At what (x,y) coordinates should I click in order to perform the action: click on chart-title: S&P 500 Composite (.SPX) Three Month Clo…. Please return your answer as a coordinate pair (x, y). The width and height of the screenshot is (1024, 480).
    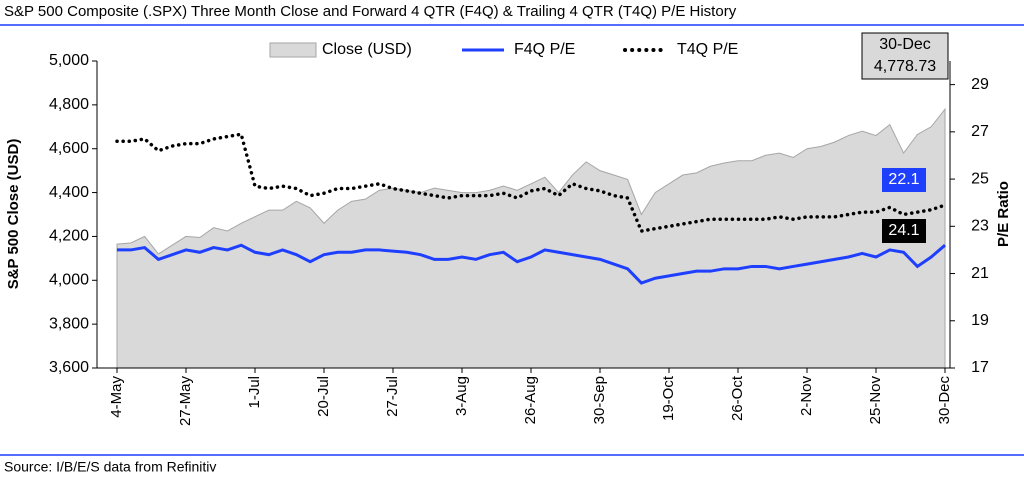
    Looking at the image, I should click on (370, 11).